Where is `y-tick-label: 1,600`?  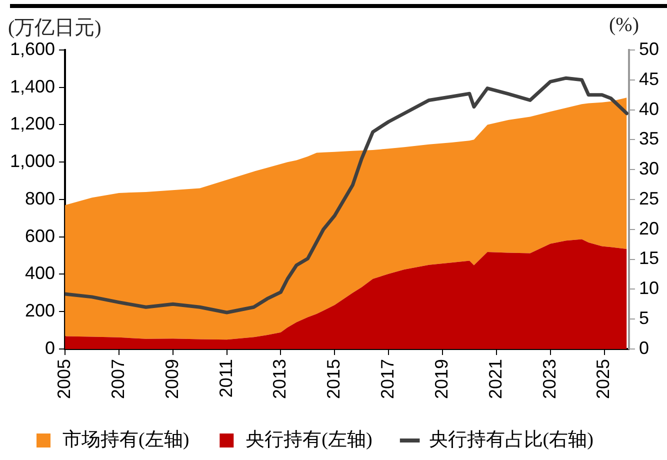 y-tick-label: 1,600 is located at coordinates (33, 48).